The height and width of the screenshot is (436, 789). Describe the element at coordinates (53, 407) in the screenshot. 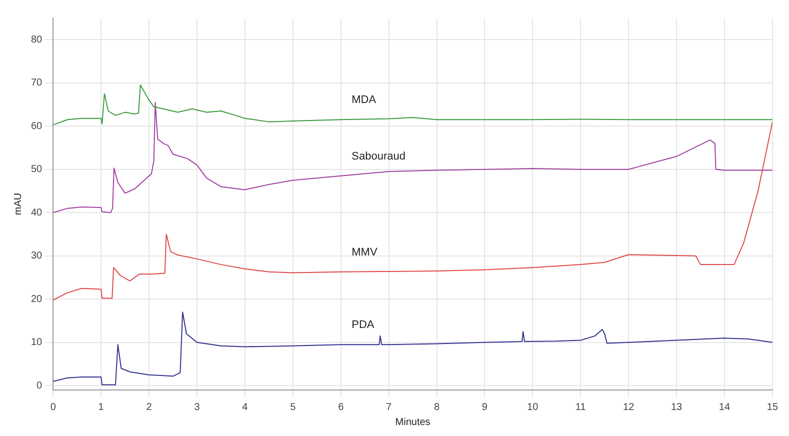

I see `x-tick-label: 0` at that location.